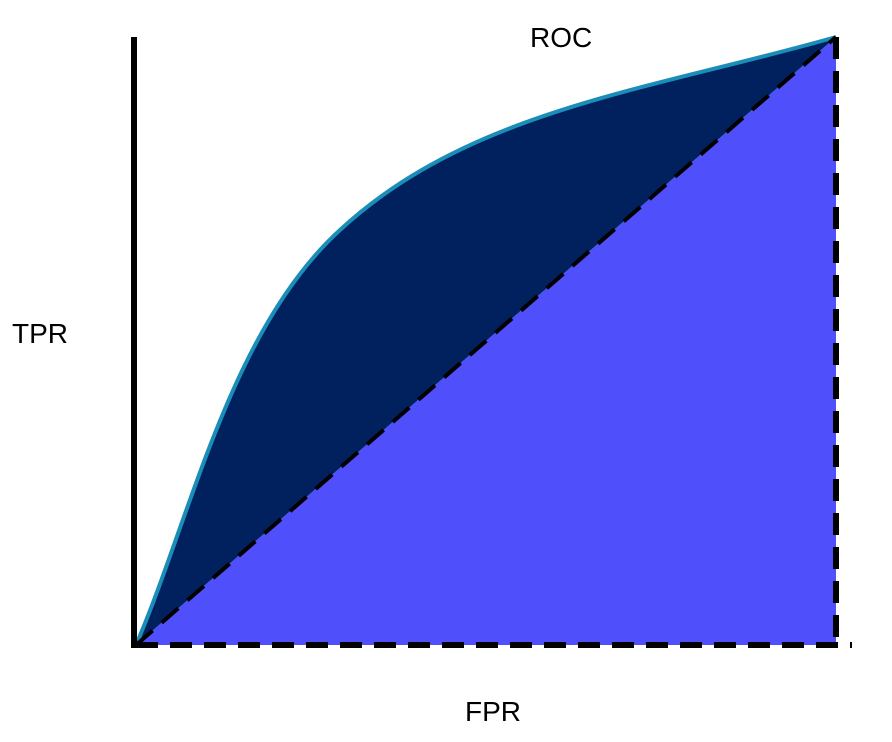 The height and width of the screenshot is (742, 892). What do you see at coordinates (493, 711) in the screenshot?
I see `x-axis-label: FPR` at bounding box center [493, 711].